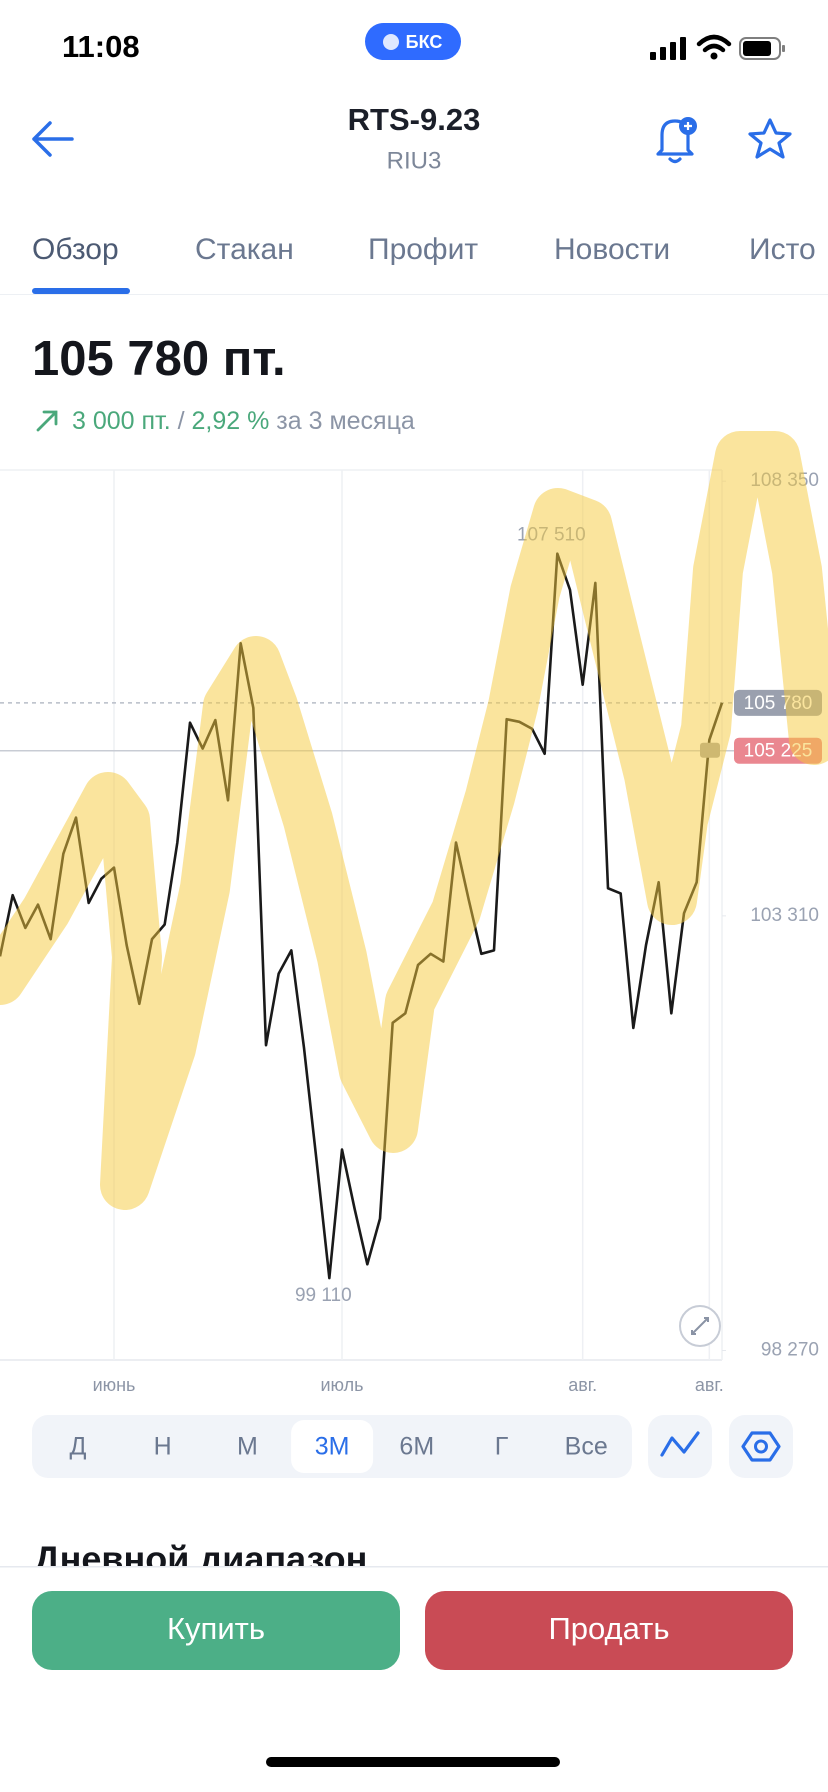  What do you see at coordinates (414, 1567) in the screenshot?
I see `bottom-divider` at bounding box center [414, 1567].